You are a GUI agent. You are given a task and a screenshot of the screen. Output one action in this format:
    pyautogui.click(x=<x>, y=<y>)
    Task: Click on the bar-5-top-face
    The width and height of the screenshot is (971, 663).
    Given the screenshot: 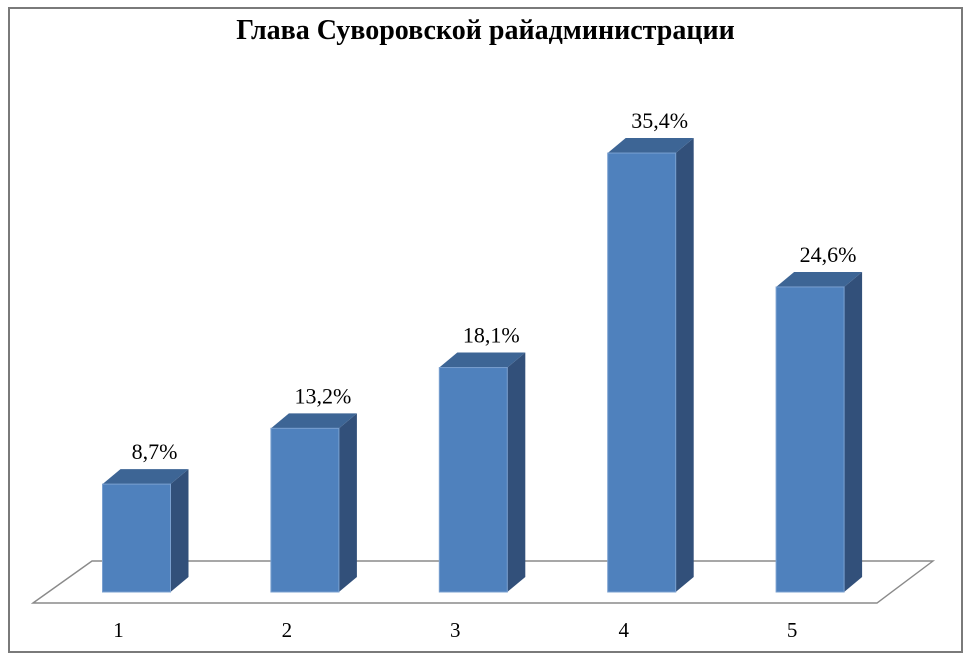 What is the action you would take?
    pyautogui.click(x=819, y=279)
    